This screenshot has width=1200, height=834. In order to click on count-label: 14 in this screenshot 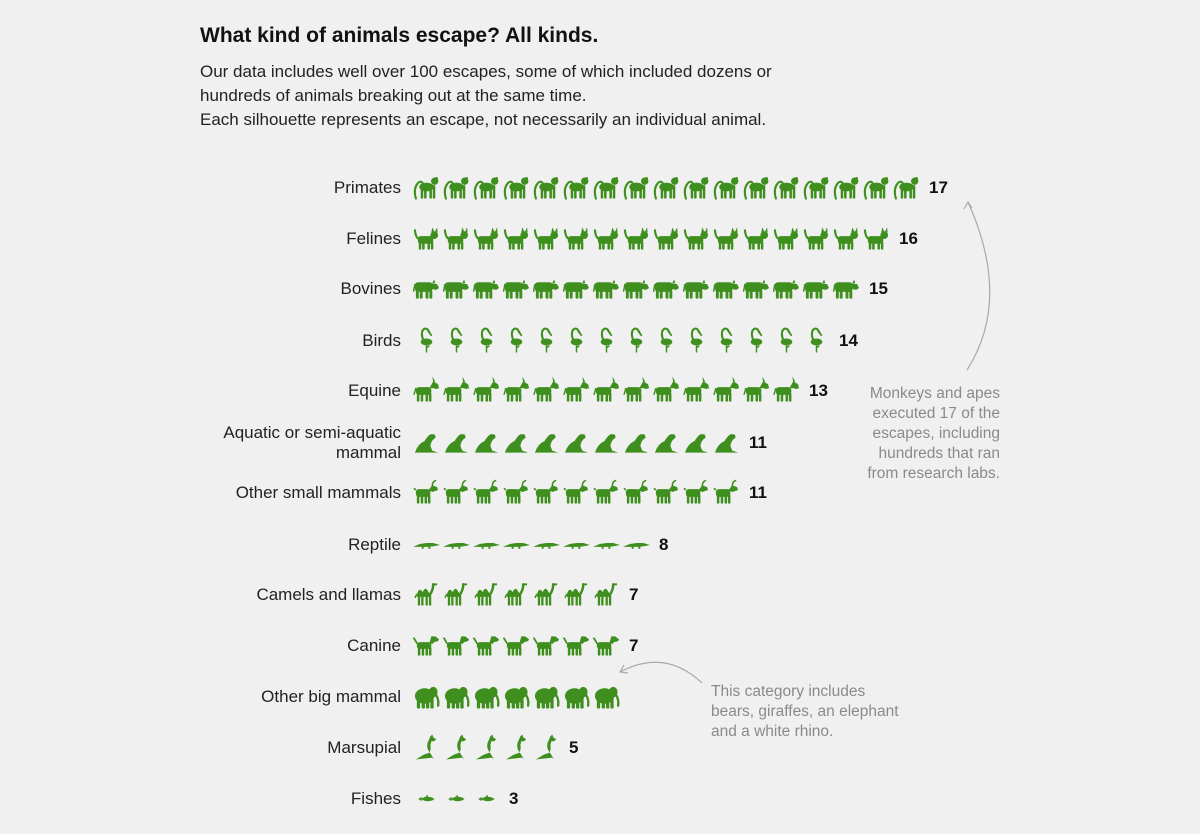, I will do `click(848, 340)`.